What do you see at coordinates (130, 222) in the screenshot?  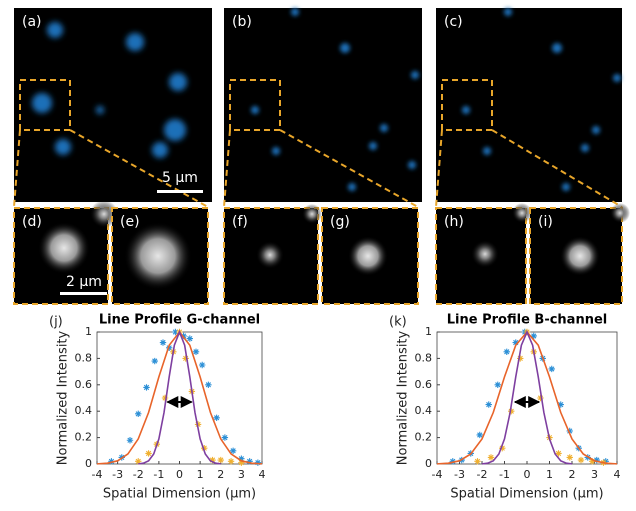 I see `panel-label: (e)` at bounding box center [130, 222].